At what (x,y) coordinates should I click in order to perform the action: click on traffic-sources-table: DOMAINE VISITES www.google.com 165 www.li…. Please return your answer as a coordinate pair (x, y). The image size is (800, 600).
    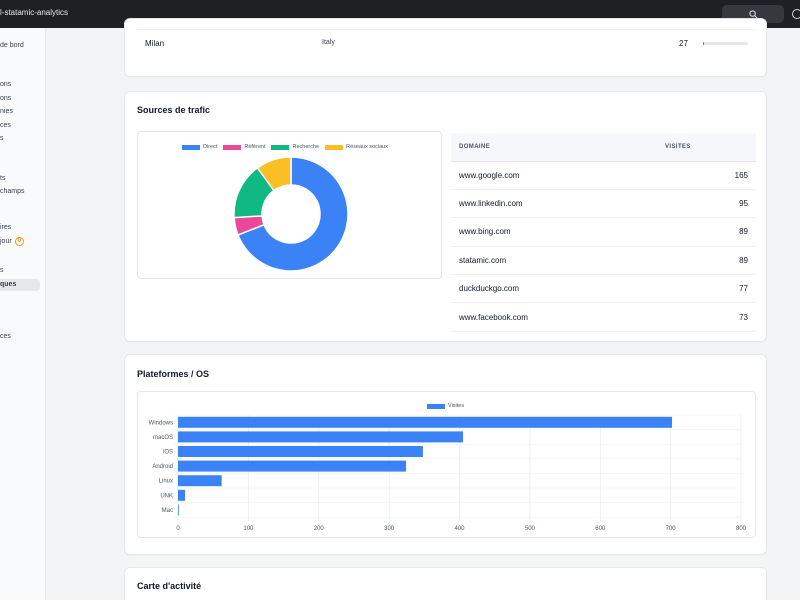
    Looking at the image, I should click on (603, 232).